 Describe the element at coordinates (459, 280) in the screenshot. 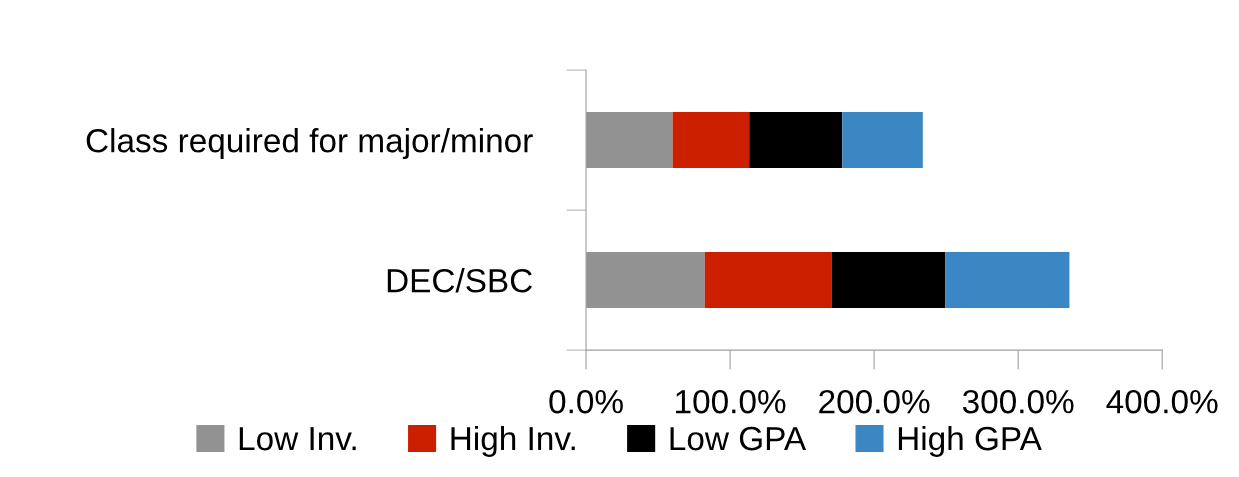

I see `y-tick-label: DEC/SBC` at that location.